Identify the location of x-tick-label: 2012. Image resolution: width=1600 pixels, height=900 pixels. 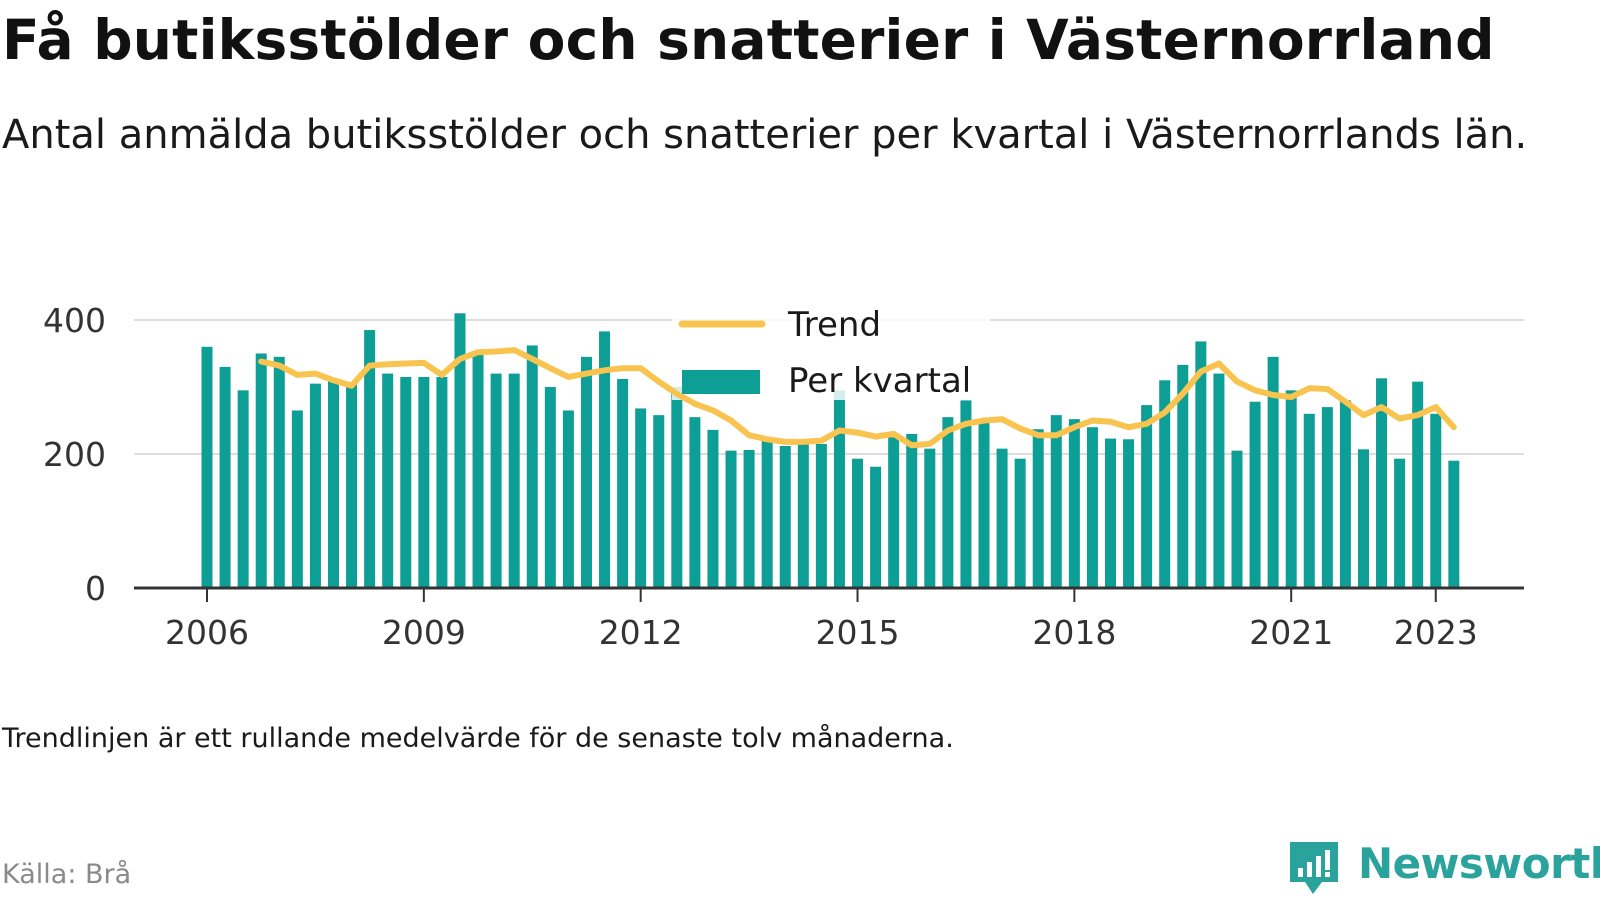
(641, 632).